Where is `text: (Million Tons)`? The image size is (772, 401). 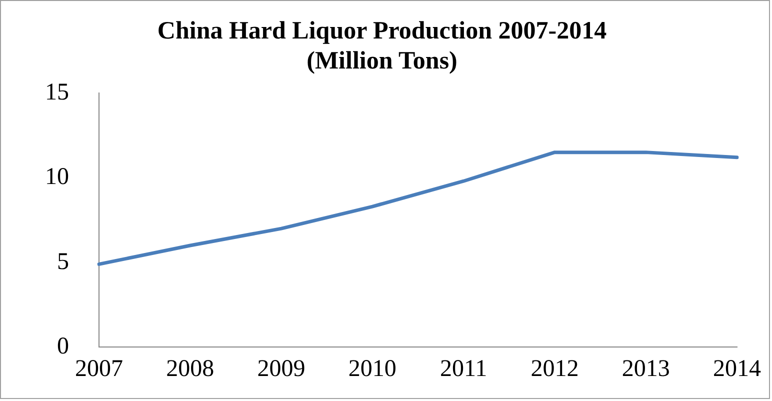
text: (Million Tons) is located at coordinates (382, 60).